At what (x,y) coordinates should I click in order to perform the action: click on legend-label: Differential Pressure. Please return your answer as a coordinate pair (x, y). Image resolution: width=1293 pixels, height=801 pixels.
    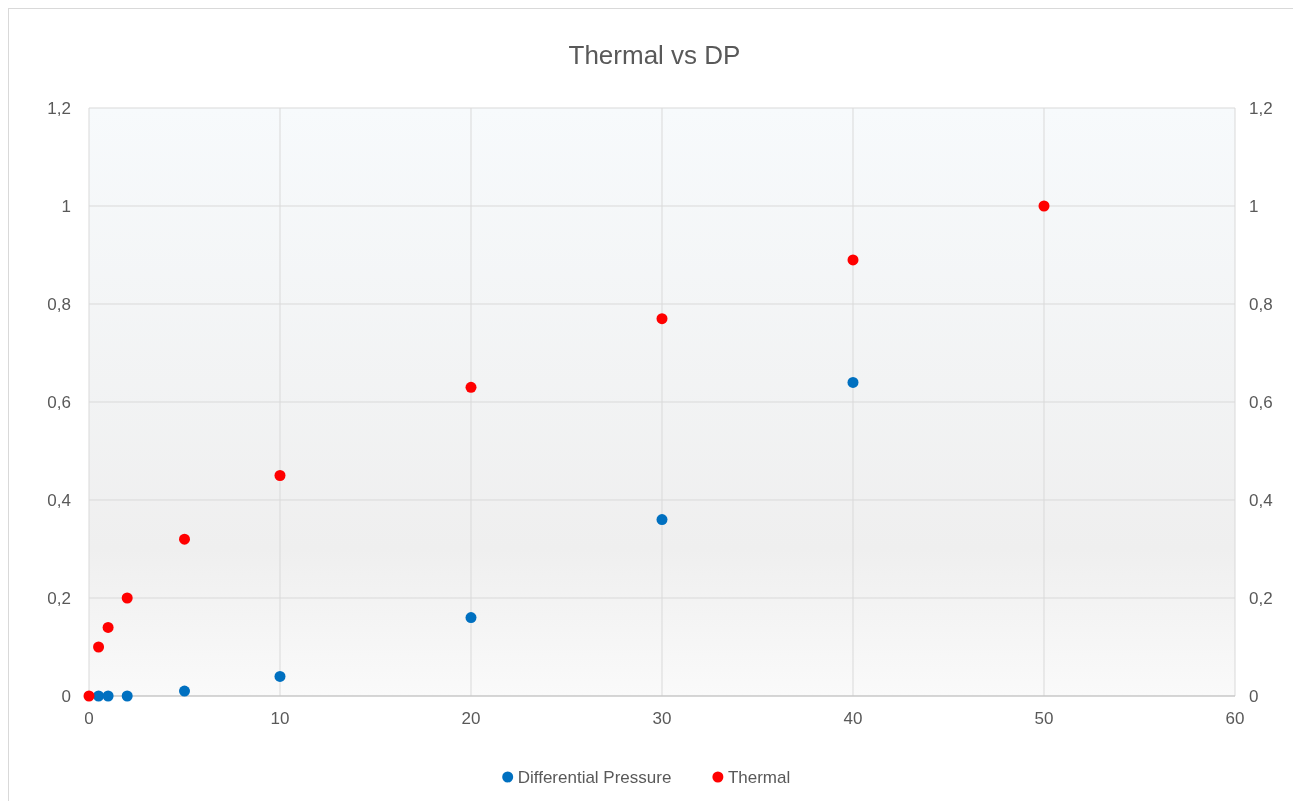
    Looking at the image, I should click on (594, 777).